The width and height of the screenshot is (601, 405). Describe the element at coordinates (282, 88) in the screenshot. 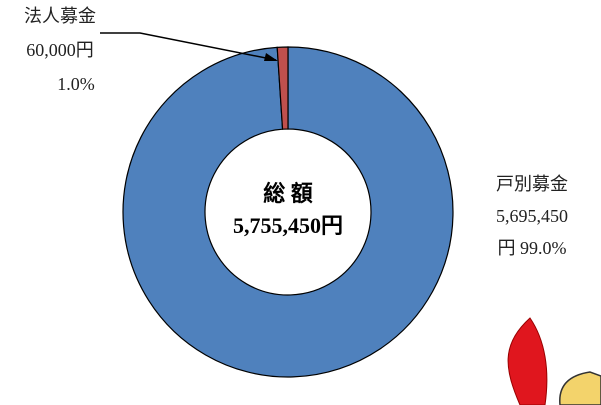

I see `slice` at that location.